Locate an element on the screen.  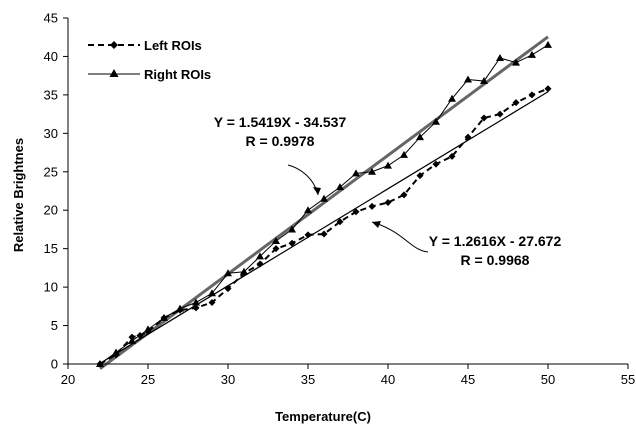
y-tick-label: 25 is located at coordinates (51, 171).